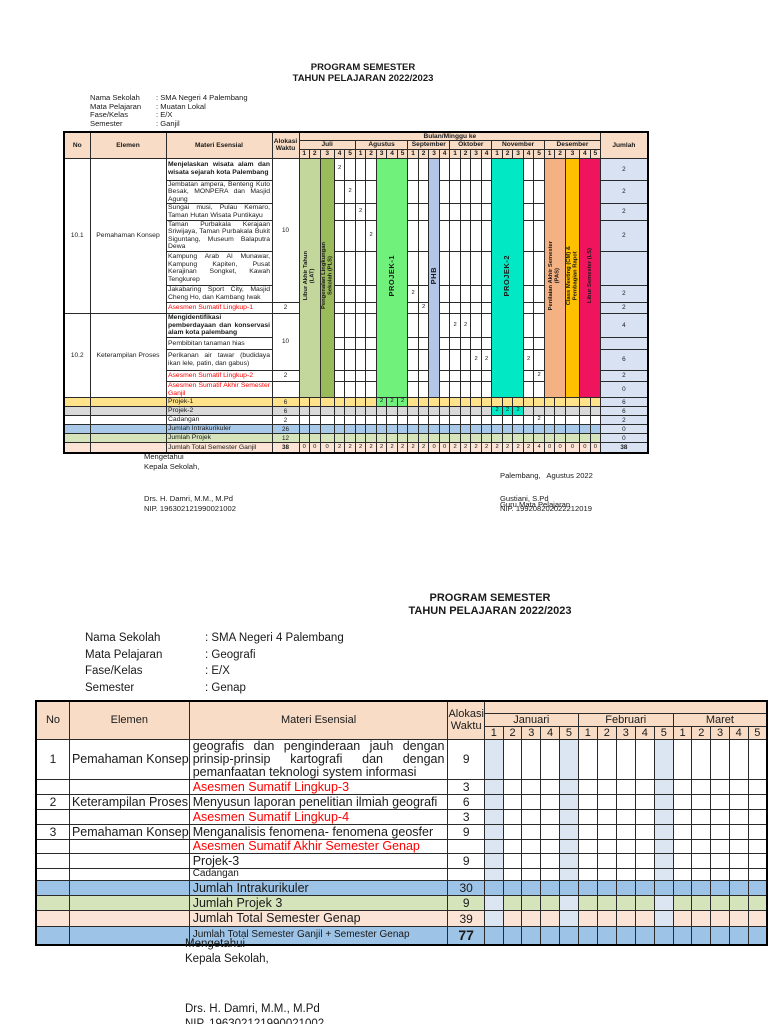 This screenshot has height=1024, width=768. What do you see at coordinates (219, 411) in the screenshot?
I see `materi-cell: Projek-2` at bounding box center [219, 411].